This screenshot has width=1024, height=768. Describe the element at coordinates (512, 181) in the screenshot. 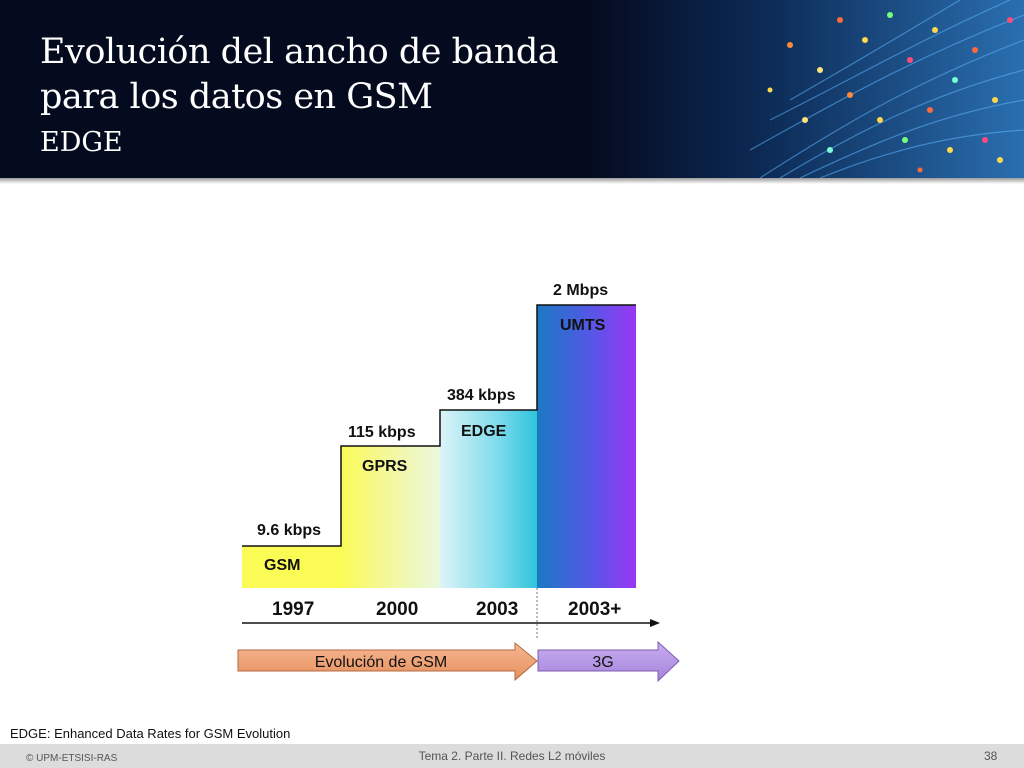

I see `header-shadow` at that location.